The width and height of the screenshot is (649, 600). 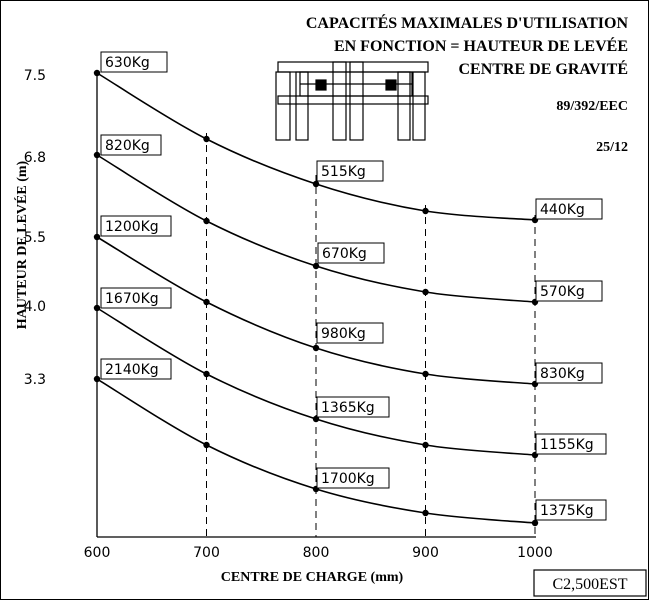 I want to click on y-tick-label: 4.0, so click(x=35, y=307).